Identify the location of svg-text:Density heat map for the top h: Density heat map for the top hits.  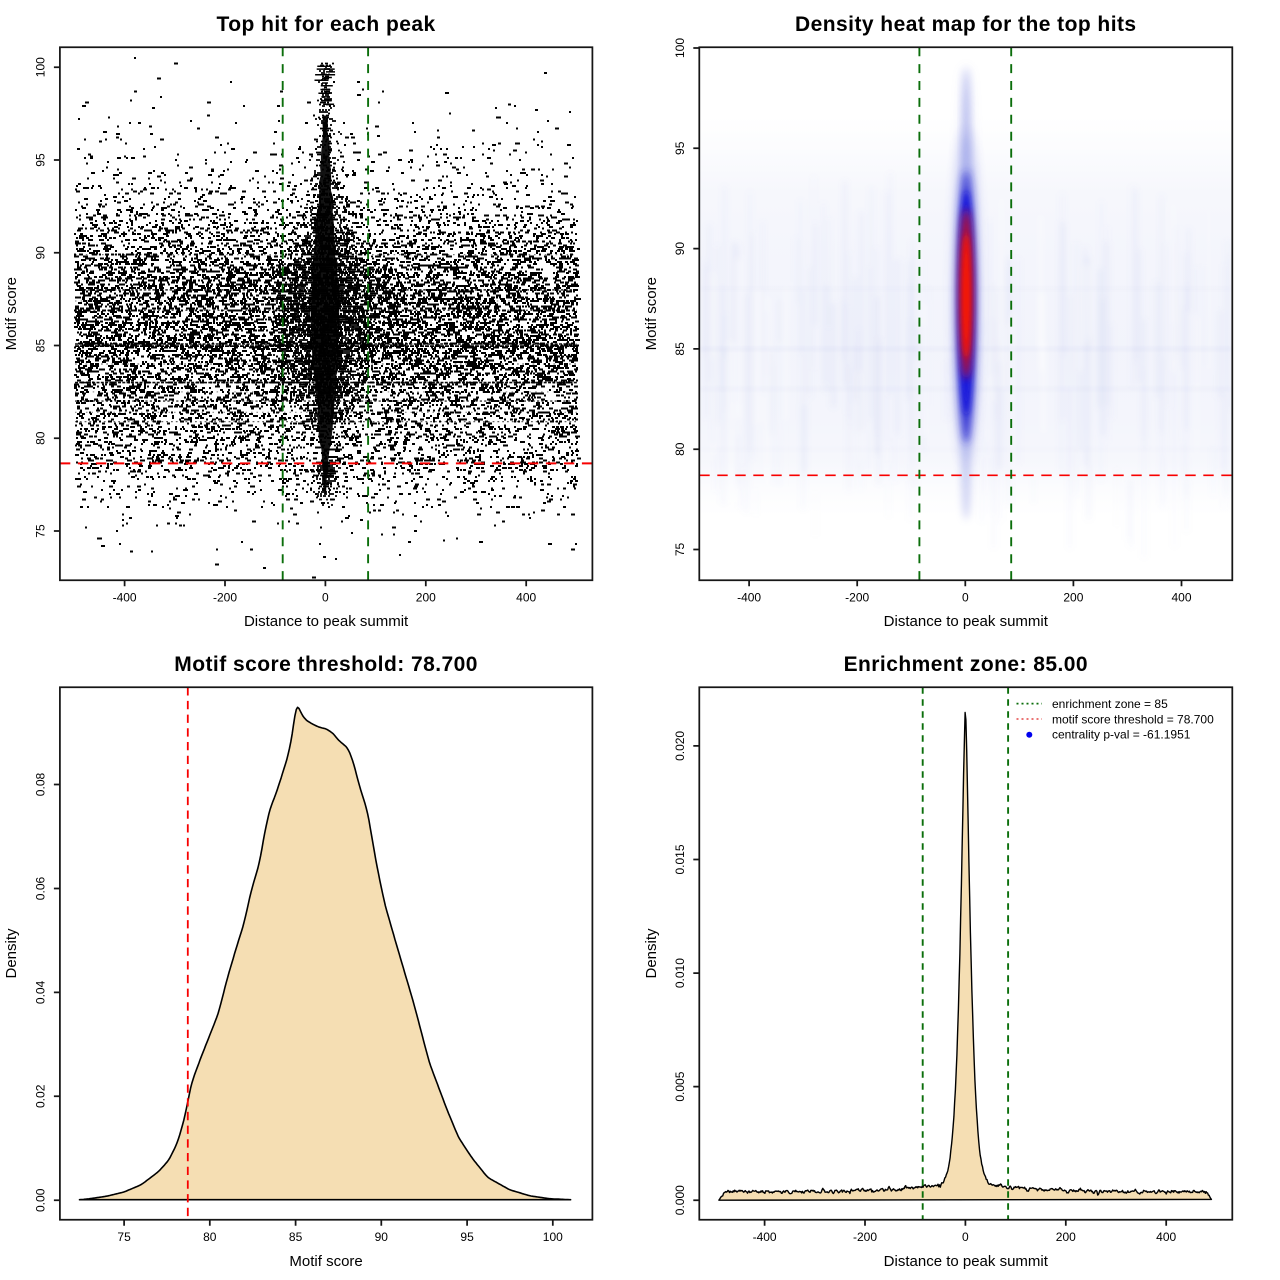
(966, 24).